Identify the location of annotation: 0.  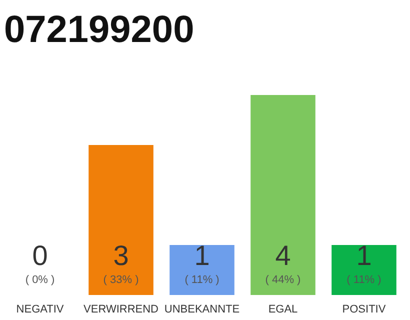
(40, 255).